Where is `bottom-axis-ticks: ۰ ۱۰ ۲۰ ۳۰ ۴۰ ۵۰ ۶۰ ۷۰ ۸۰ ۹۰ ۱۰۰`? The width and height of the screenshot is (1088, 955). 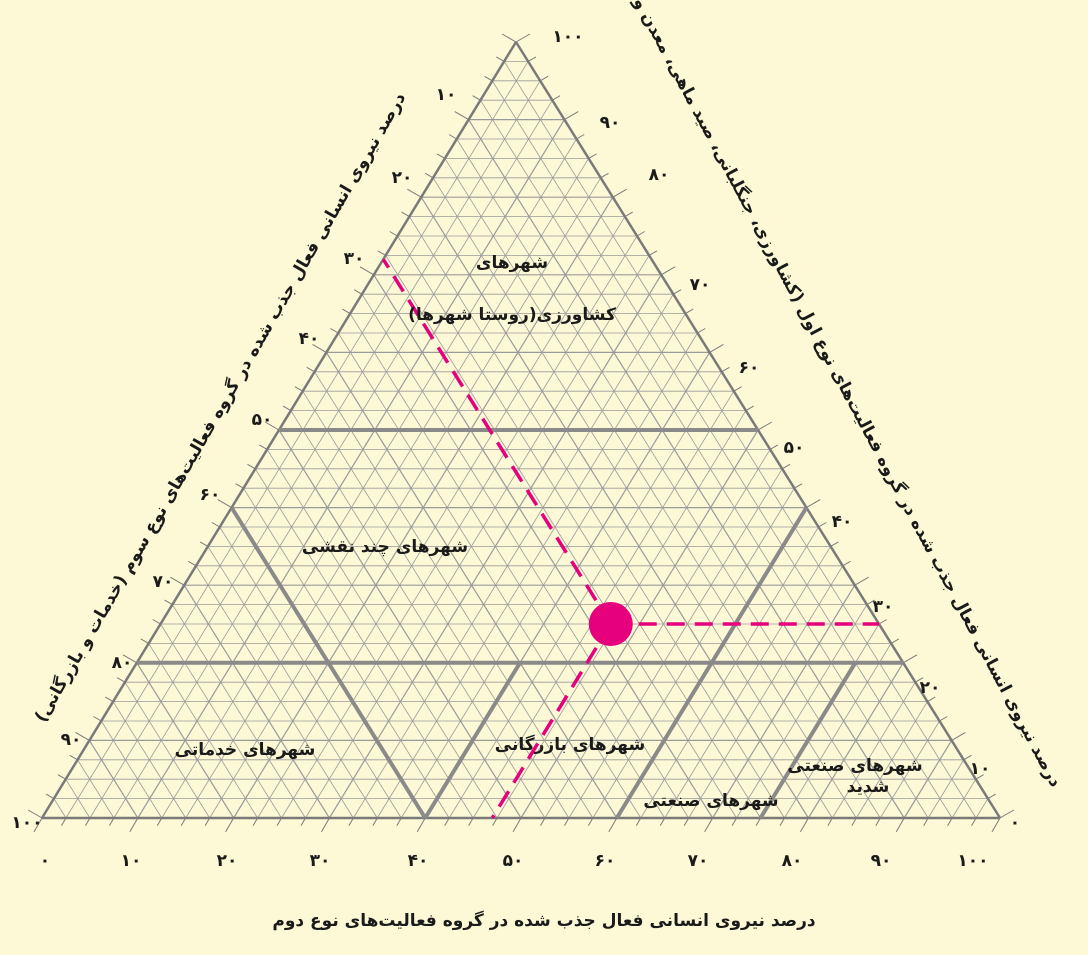
bottom-axis-ticks: ۰ ۱۰ ۲۰ ۳۰ ۴۰ ۵۰ ۶۰ ۷۰ ۸۰ ۹۰ ۱۰۰ is located at coordinates (514, 861).